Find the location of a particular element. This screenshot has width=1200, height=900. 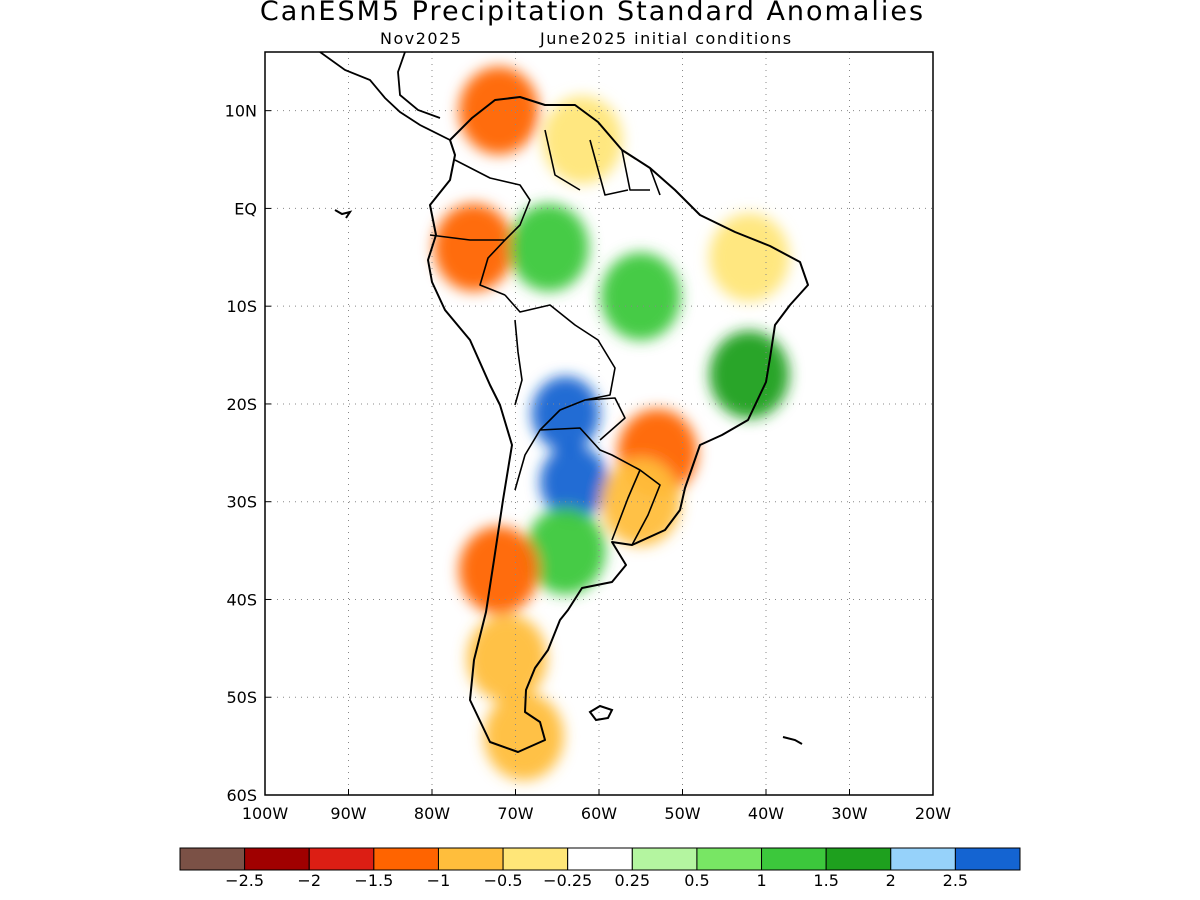

longitude-axis: 100W 90W 80W 70W 60W 50W 40W 30W 20W is located at coordinates (596, 806).